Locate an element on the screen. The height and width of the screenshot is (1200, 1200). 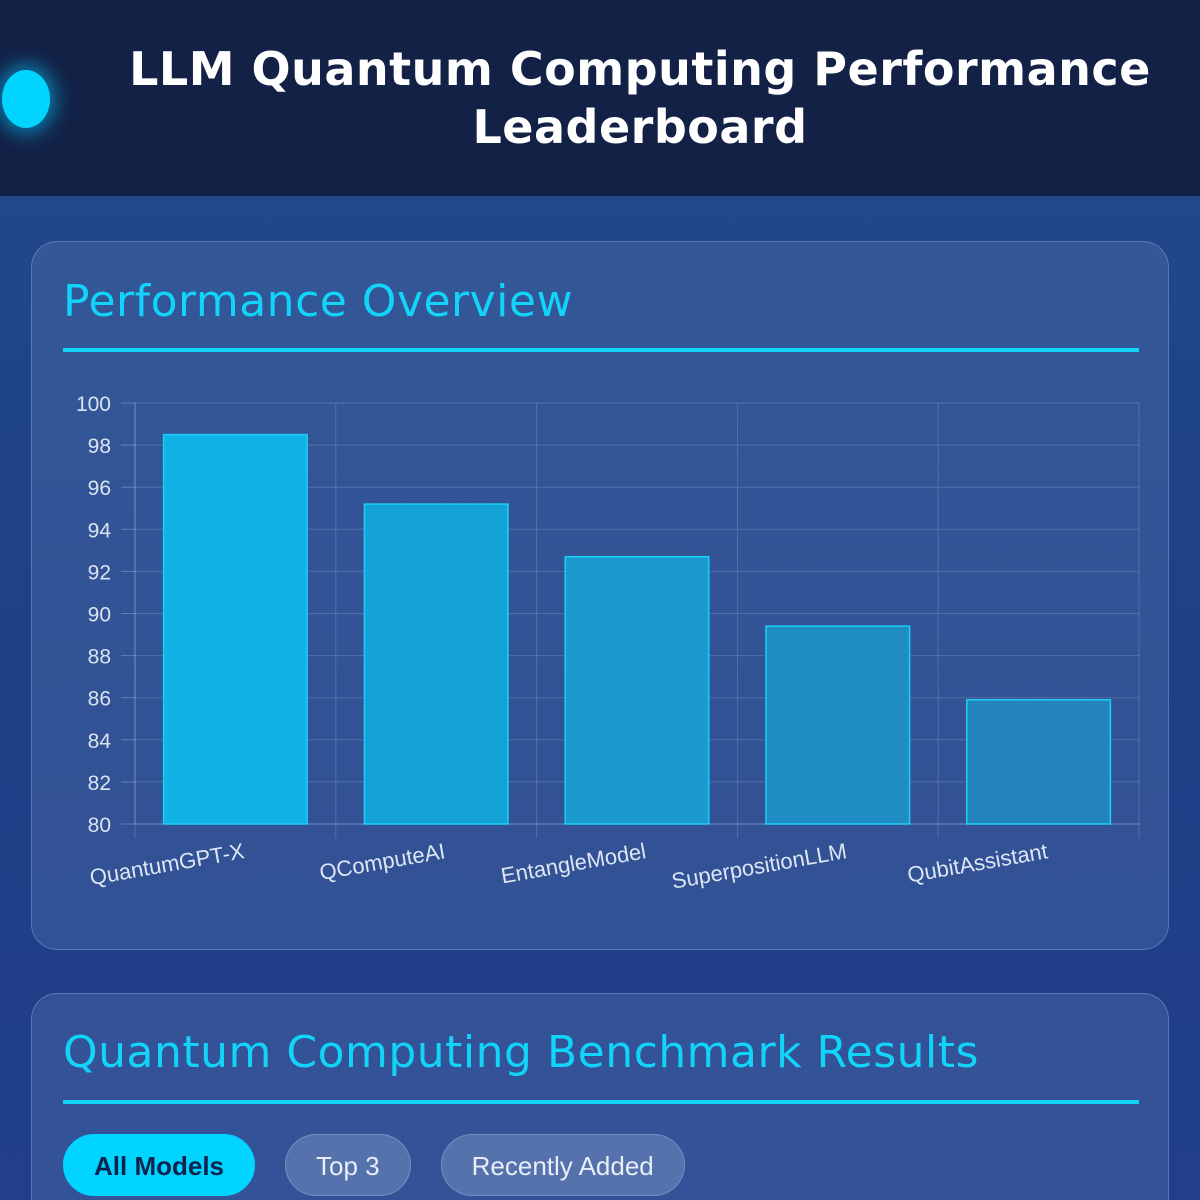
benchmark-title: Quantum Computing Benchmark Results is located at coordinates (521, 1052).